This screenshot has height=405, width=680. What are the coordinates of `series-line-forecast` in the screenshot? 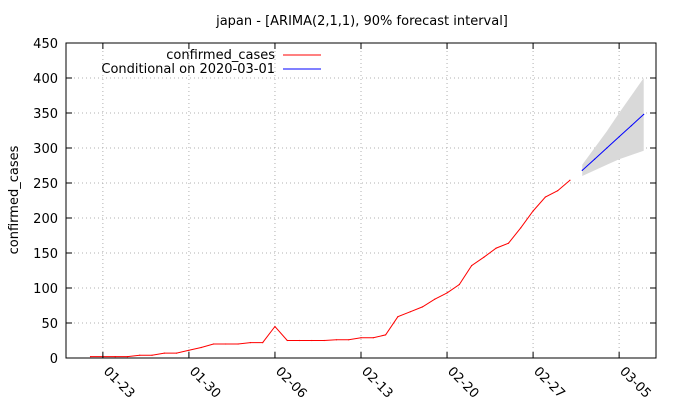 It's located at (613, 142).